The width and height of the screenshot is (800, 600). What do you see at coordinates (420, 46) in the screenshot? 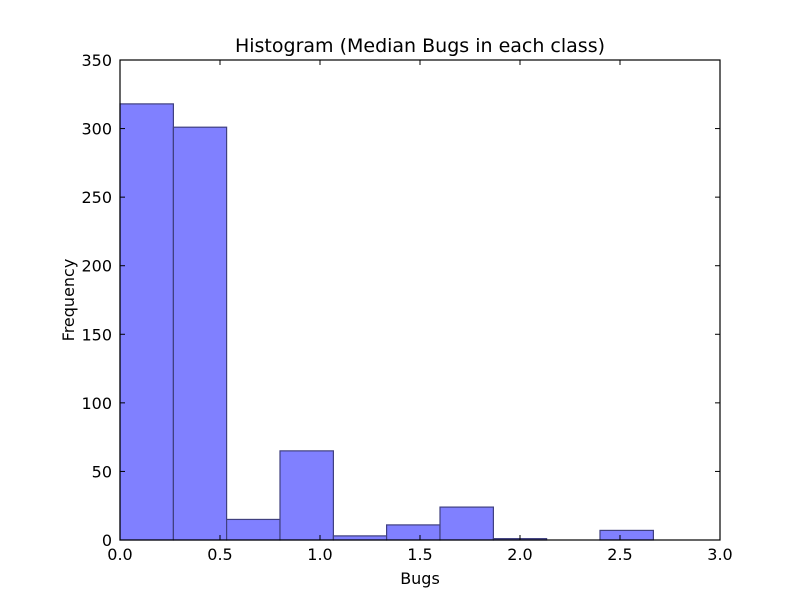
I see `chart-title: Histogram (Median Bugs in each class)` at bounding box center [420, 46].